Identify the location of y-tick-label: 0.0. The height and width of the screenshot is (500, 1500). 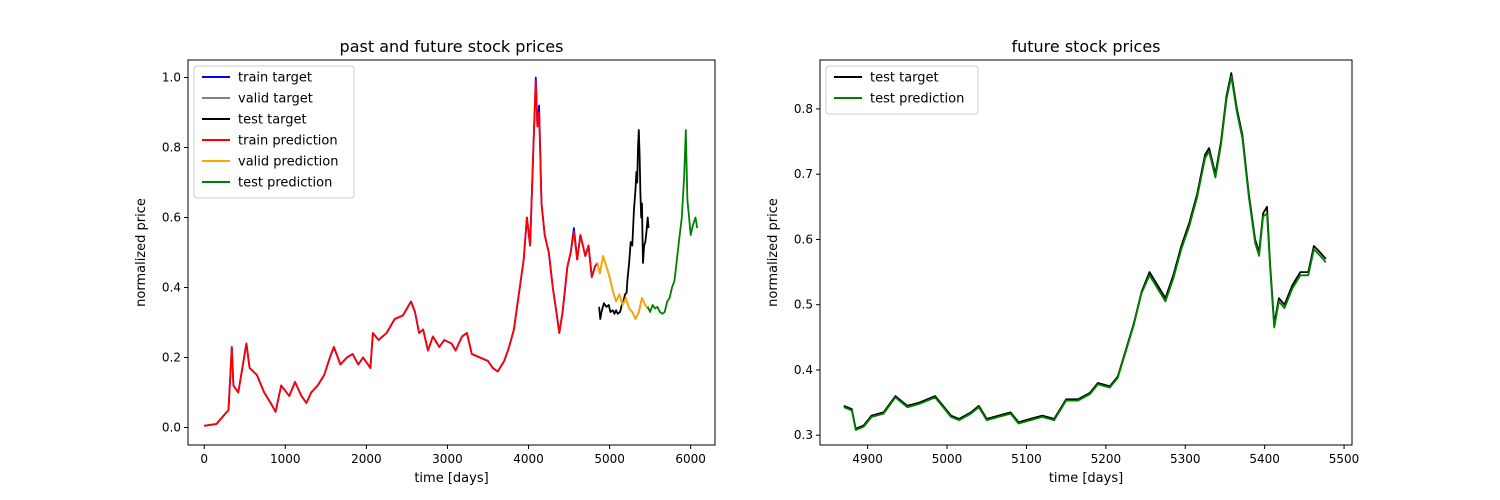
(171, 428).